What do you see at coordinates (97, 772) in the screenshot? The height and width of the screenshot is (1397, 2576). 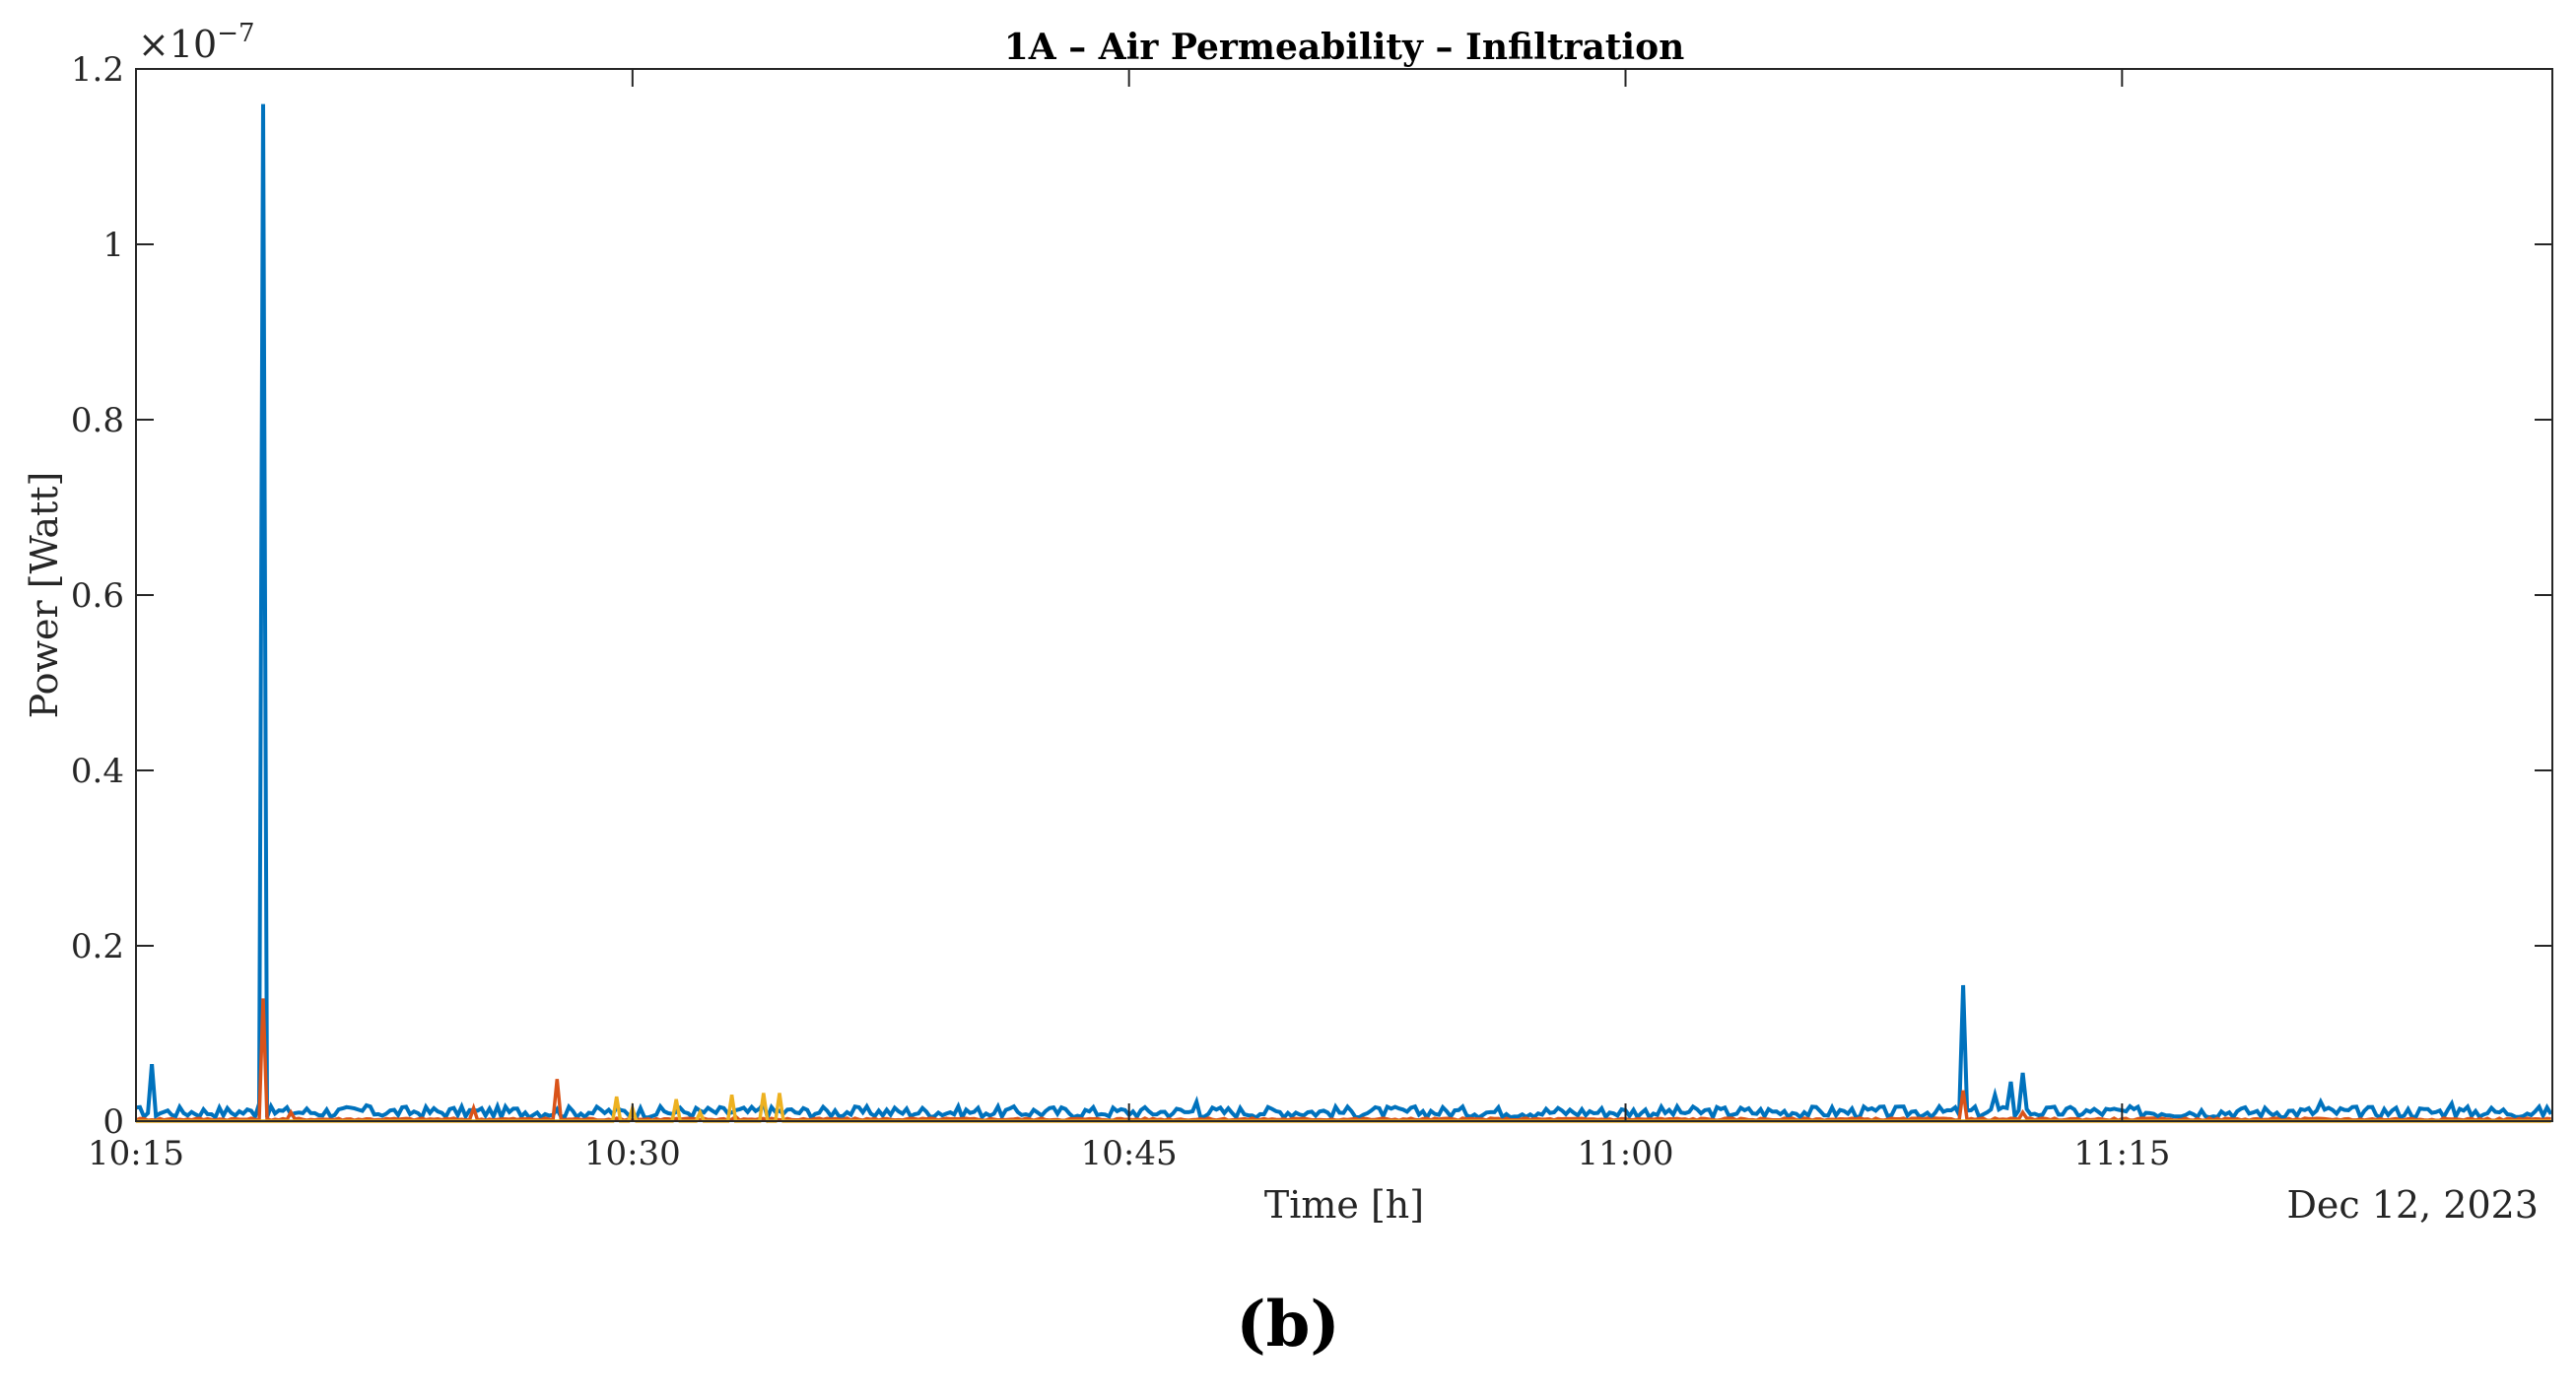 I see `y-tick-label: 0.4` at bounding box center [97, 772].